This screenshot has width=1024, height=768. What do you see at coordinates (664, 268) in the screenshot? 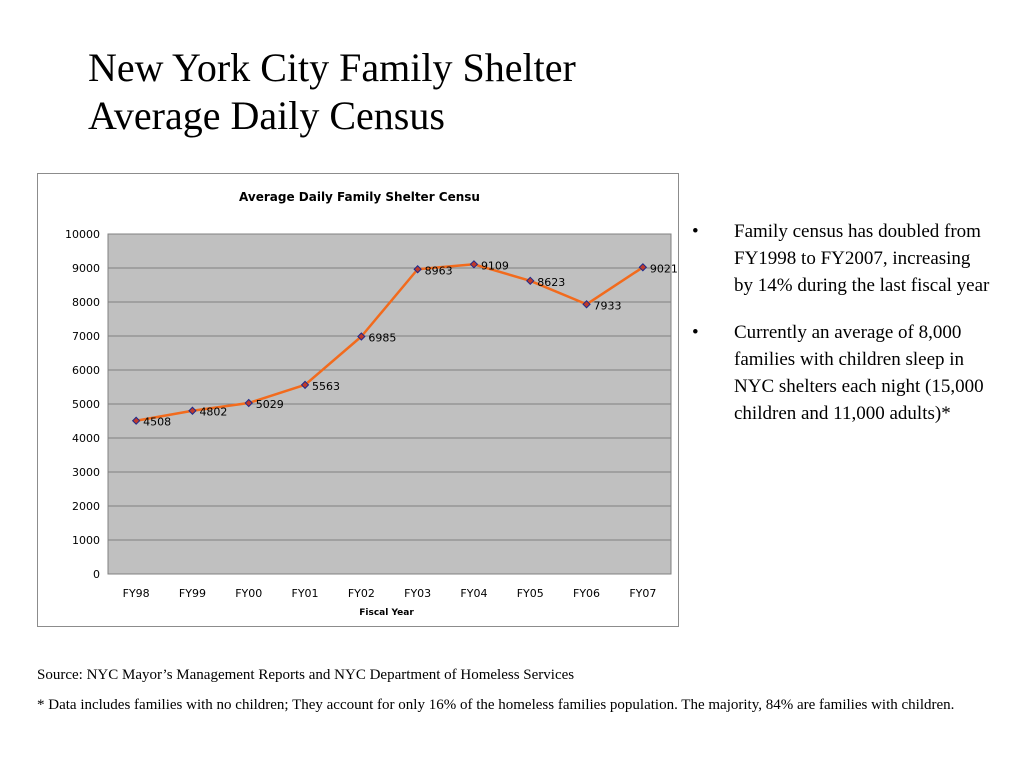
I see `data-label: 9021` at bounding box center [664, 268].